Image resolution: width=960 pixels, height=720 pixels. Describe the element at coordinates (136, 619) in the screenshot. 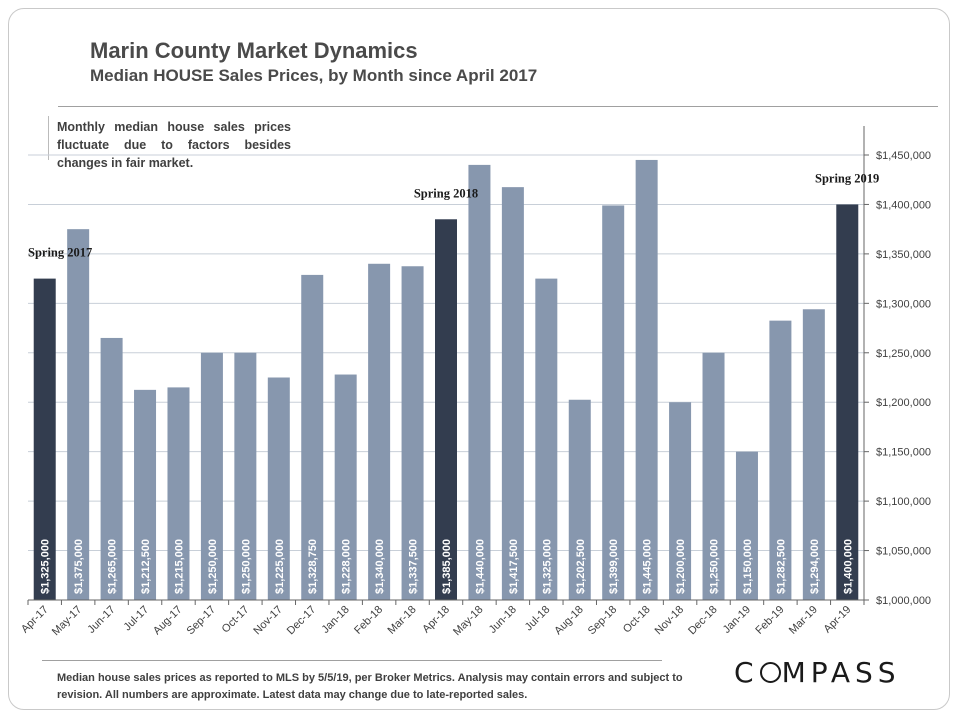

I see `x-tick-label: Jul-17` at that location.